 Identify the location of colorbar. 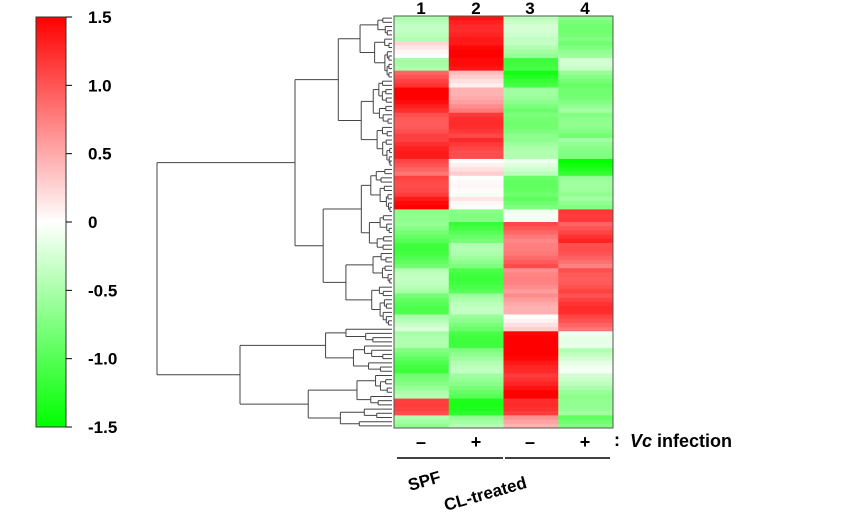
(51, 222).